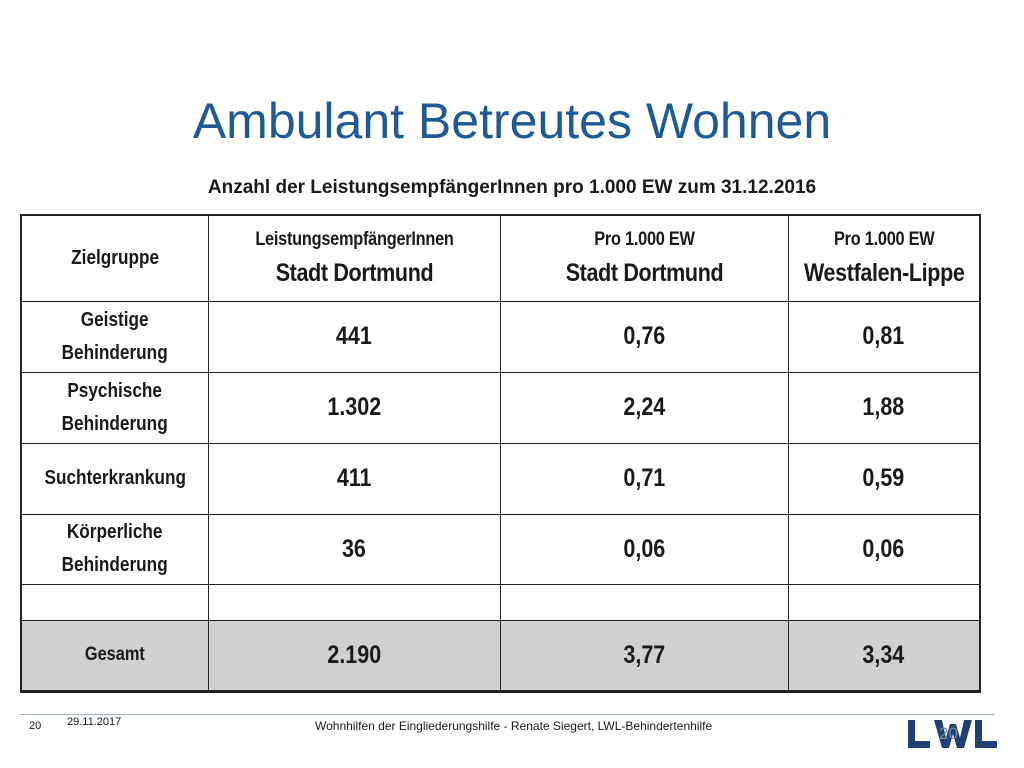 The image size is (1024, 768). Describe the element at coordinates (354, 239) in the screenshot. I see `header-recipients-top: LeistungsempfängerInnen` at that location.